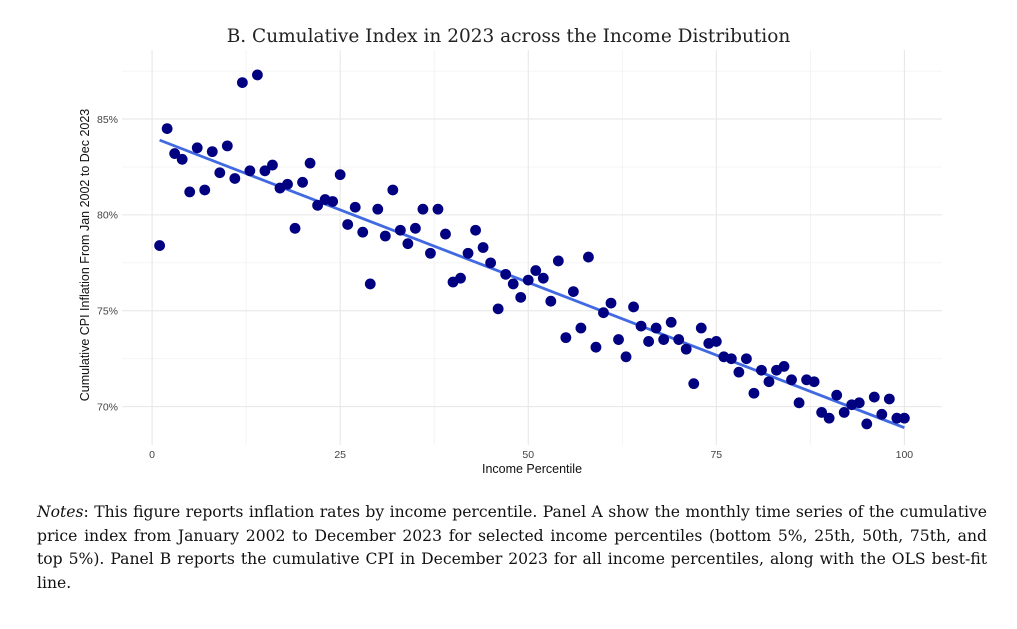 This screenshot has width=1017, height=629. What do you see at coordinates (152, 455) in the screenshot?
I see `x-tick-label: 0` at bounding box center [152, 455].